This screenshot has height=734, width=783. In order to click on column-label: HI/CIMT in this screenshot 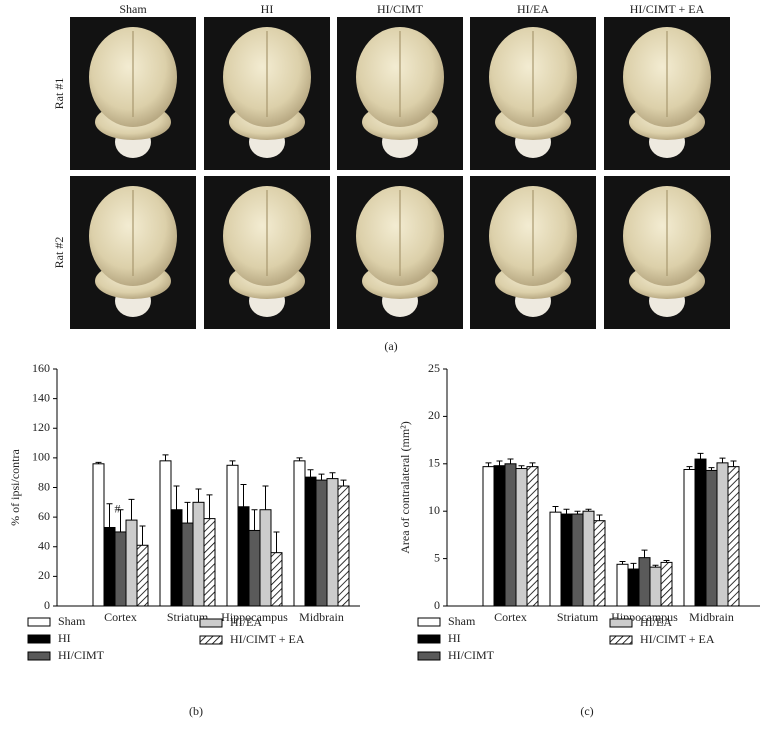, I will do `click(400, 9)`.